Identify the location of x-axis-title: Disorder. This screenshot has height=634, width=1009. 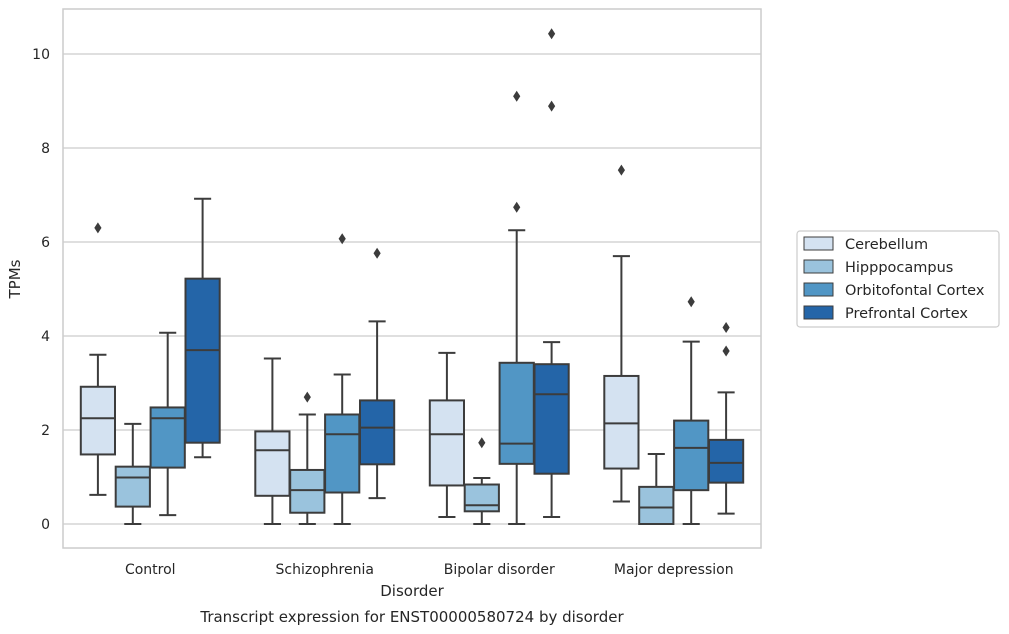
(412, 591).